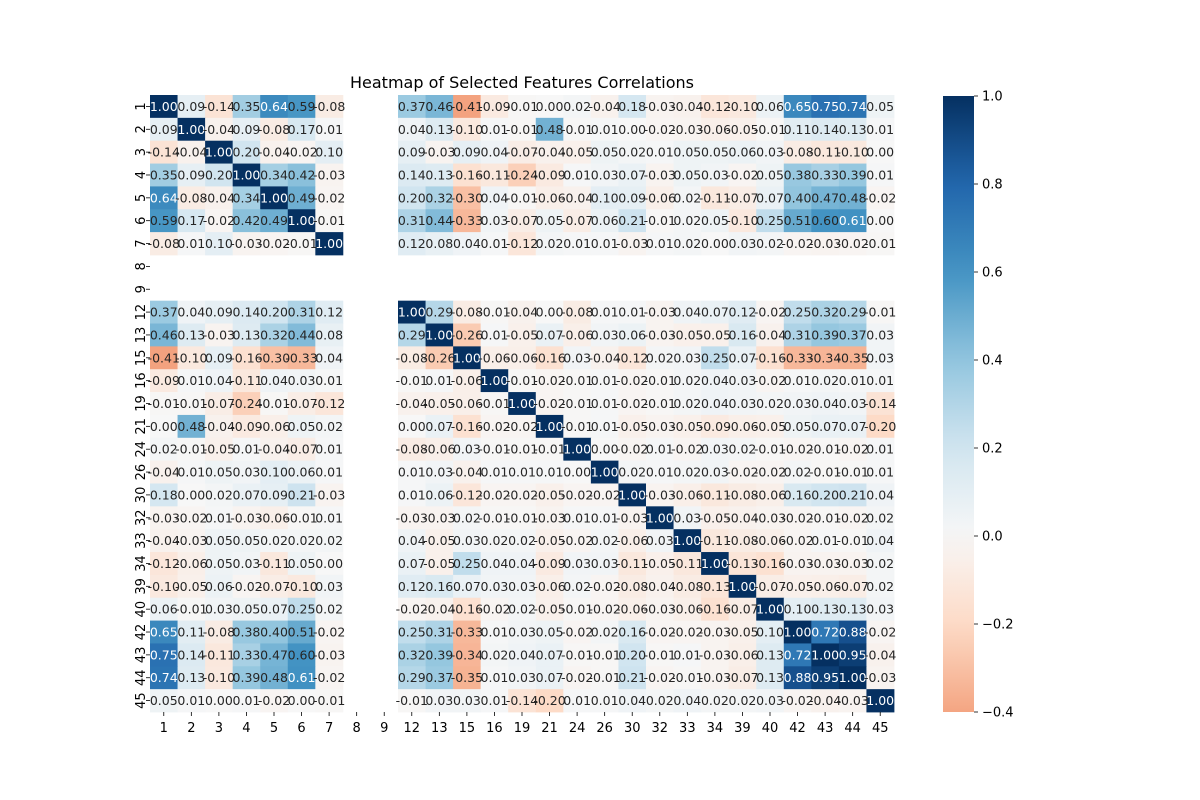 The height and width of the screenshot is (800, 1200). I want to click on cell-value-label: -0.24, so click(522, 174).